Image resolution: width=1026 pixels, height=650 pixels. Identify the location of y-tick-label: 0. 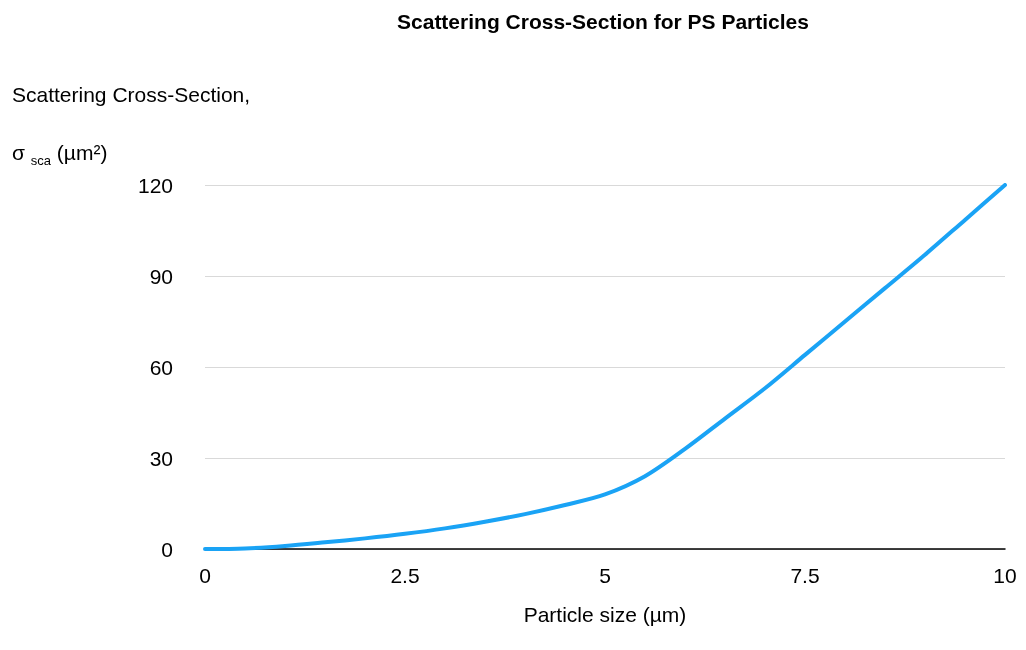
(167, 549).